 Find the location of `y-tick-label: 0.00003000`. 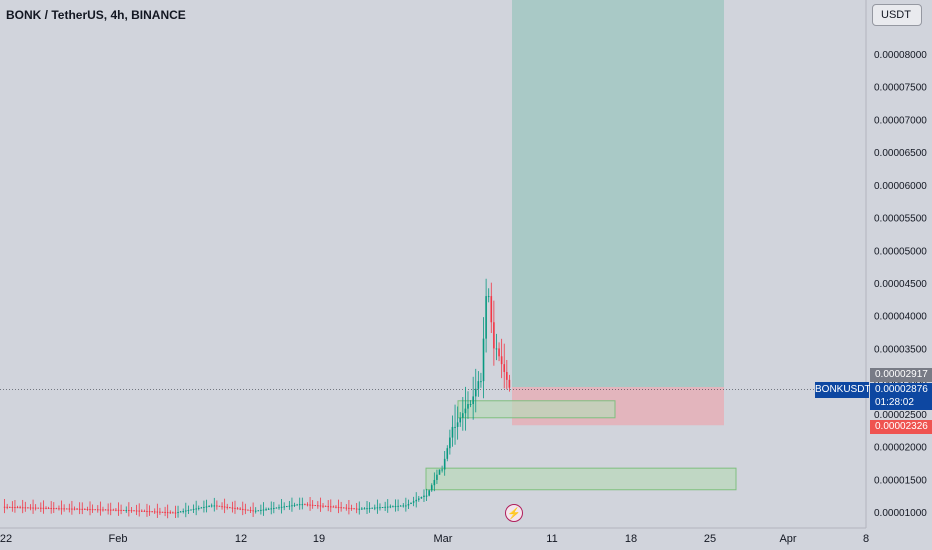

y-tick-label: 0.00003000 is located at coordinates (900, 382).